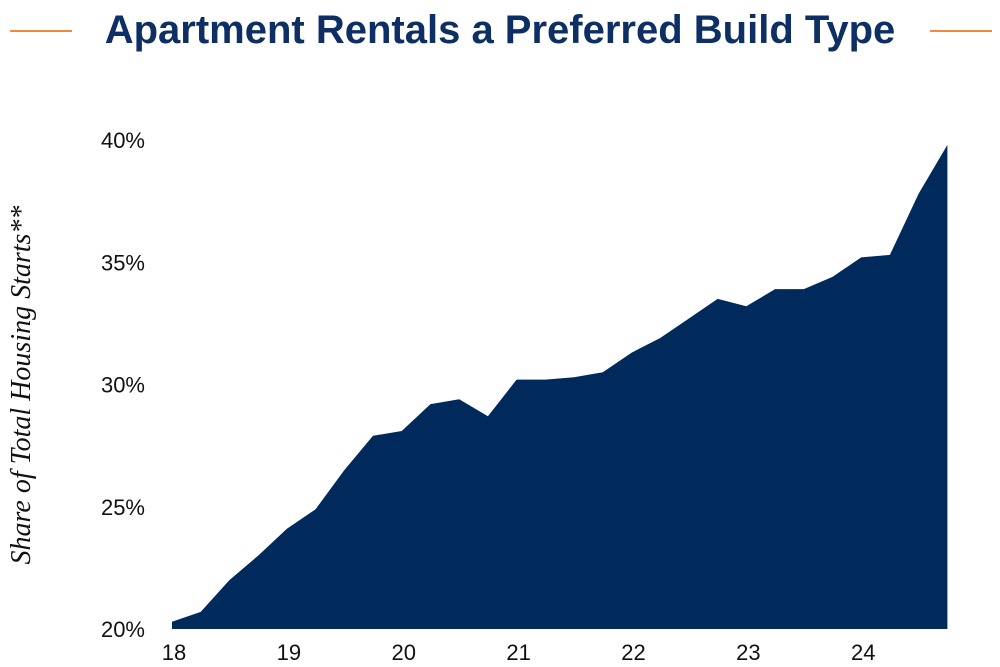 The image size is (1000, 667). I want to click on y-tick-label: 20%, so click(123, 629).